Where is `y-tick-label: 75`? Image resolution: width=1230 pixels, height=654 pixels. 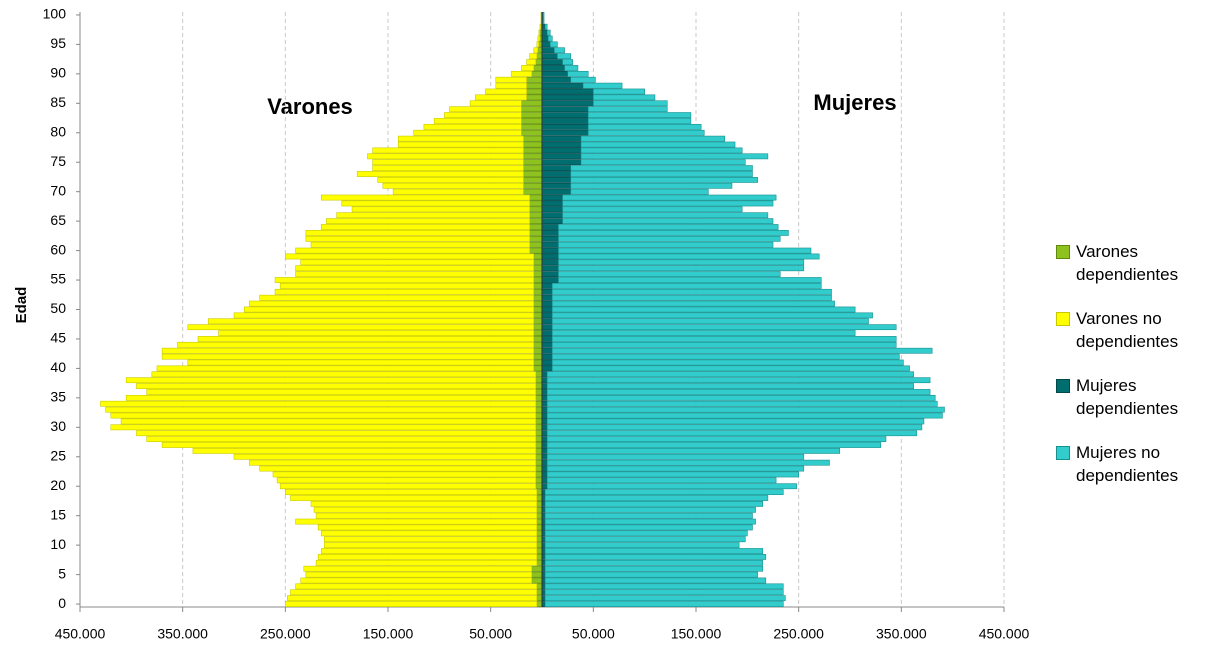 y-tick-label: 75 is located at coordinates (58, 161).